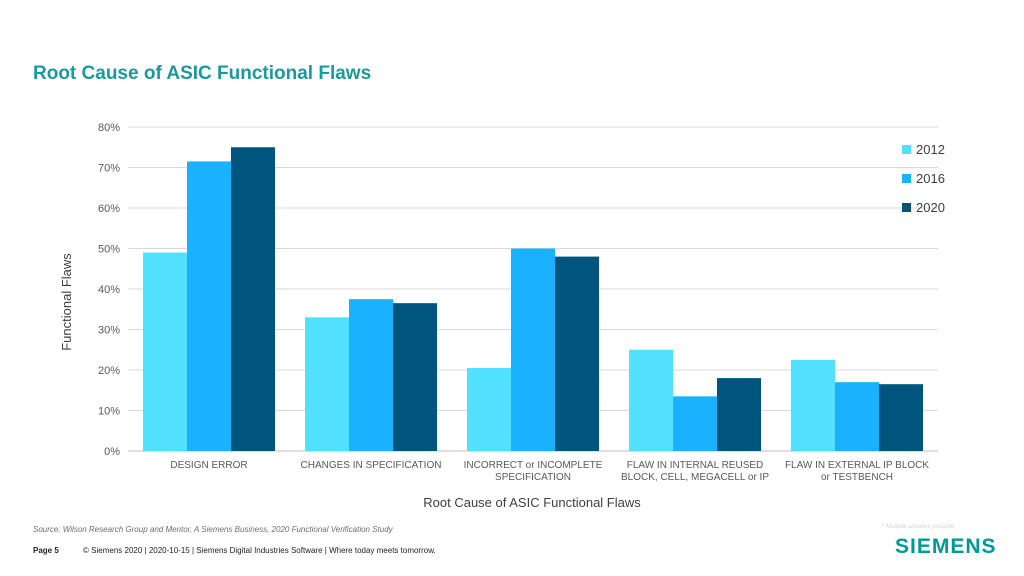 The image size is (1024, 576). What do you see at coordinates (918, 527) in the screenshot?
I see `footnote: * Multiple answers possible` at bounding box center [918, 527].